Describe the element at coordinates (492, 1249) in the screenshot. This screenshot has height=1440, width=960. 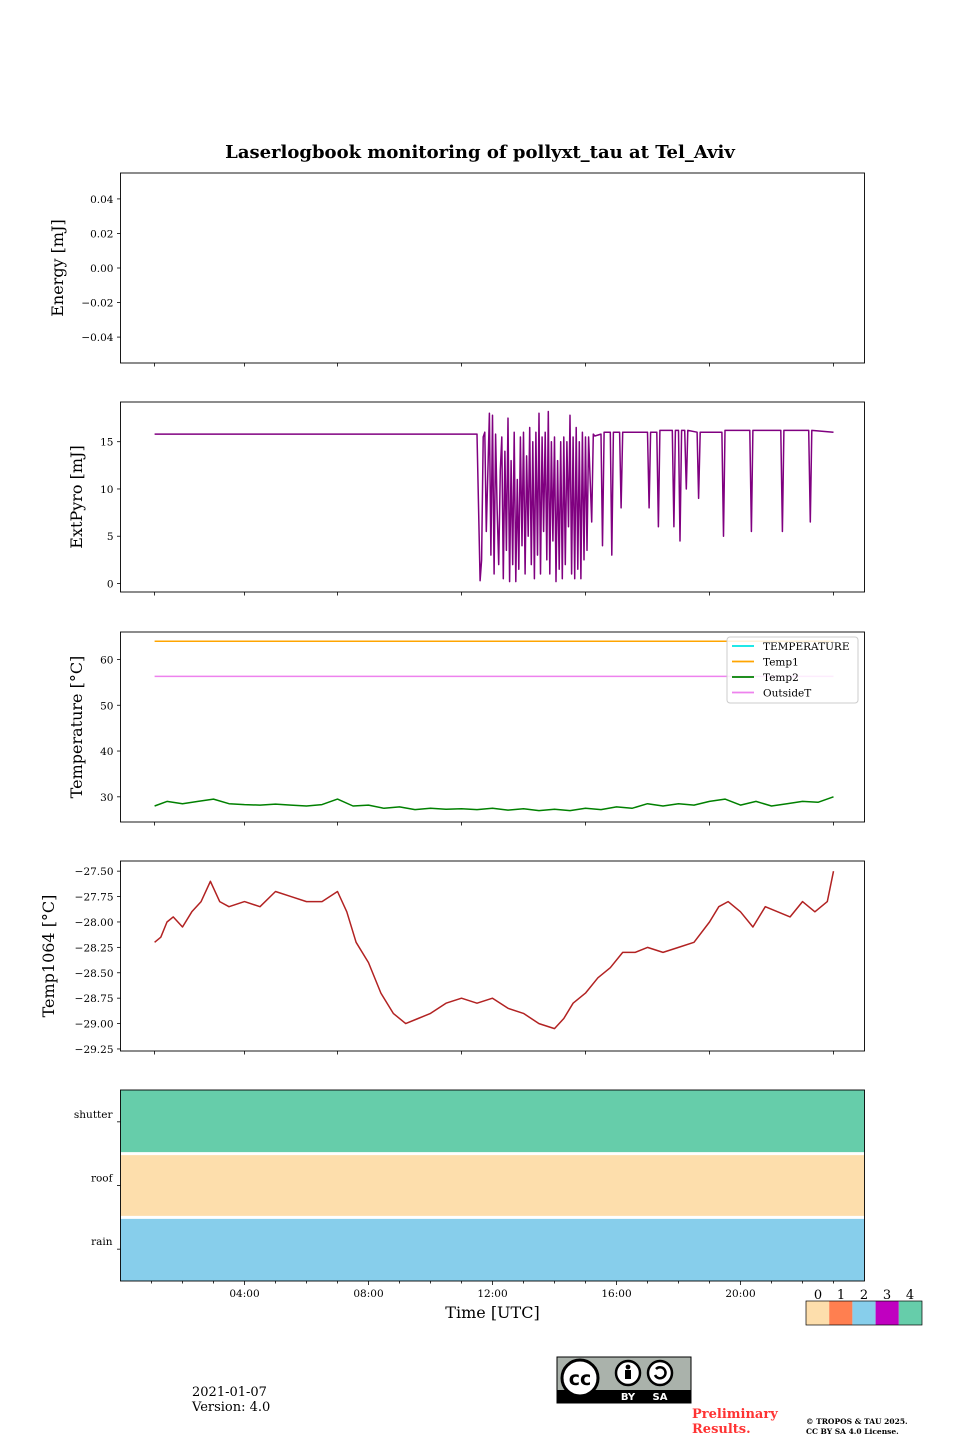
I see `status-band-rain` at that location.